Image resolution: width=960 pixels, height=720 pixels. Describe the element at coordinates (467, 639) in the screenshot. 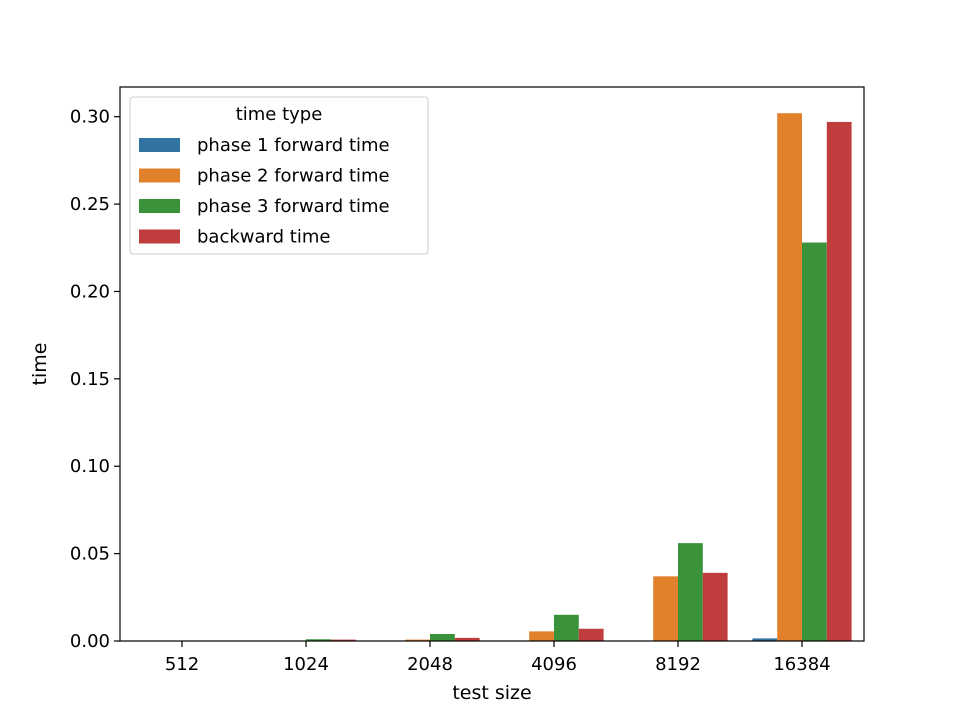

I see `bar-backward-time-2048` at that location.